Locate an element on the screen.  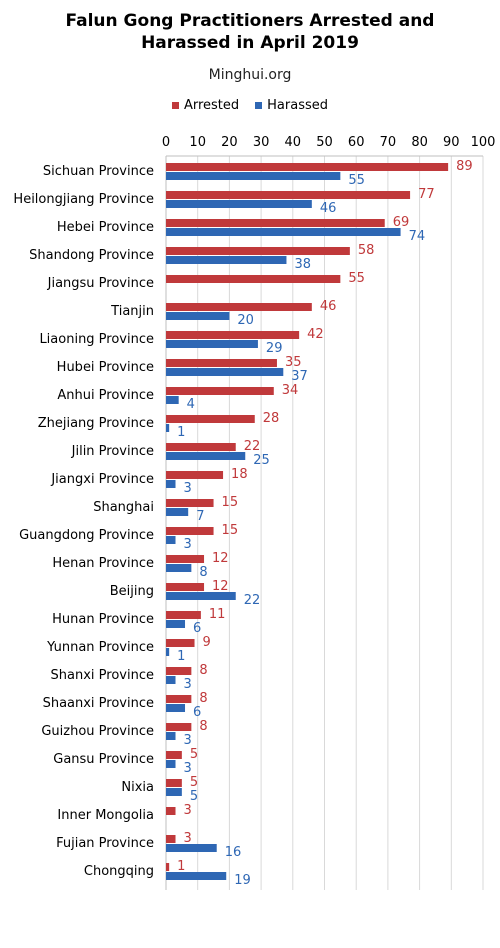
category-label-jilin-province: Jilin Province is located at coordinates (112, 451).